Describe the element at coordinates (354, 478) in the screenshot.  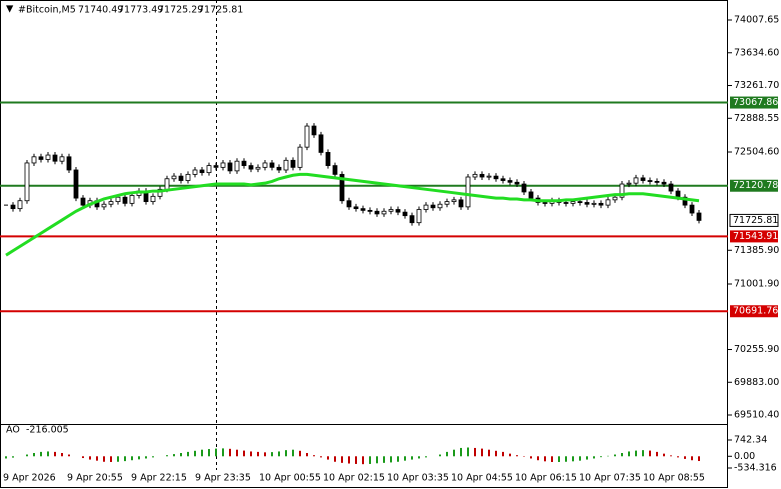
I see `x-tick-label: 10 Apr 02:15` at that location.